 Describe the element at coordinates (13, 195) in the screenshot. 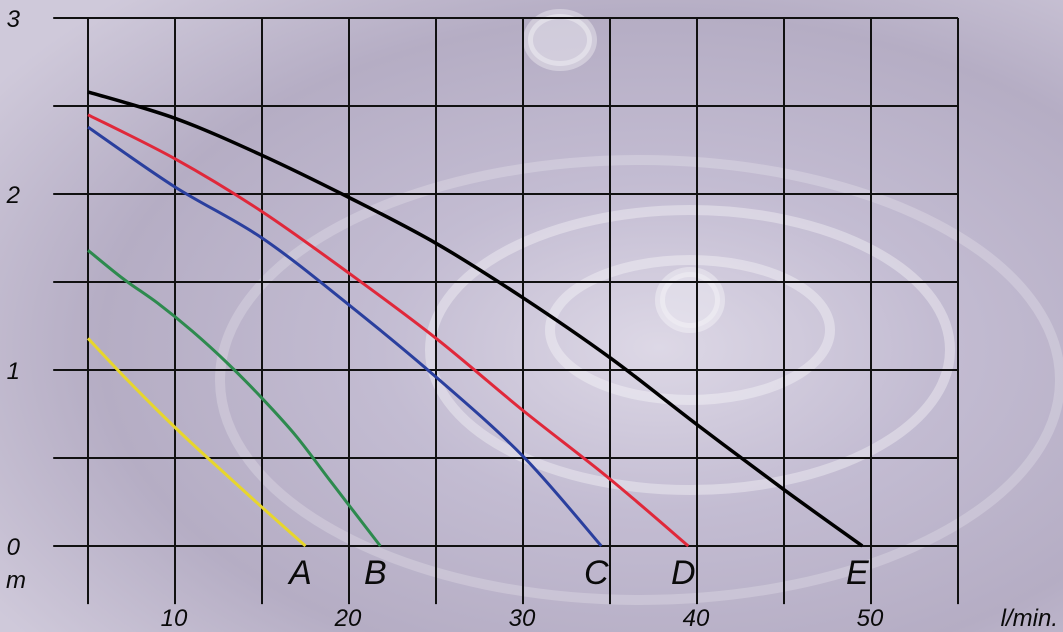

I see `y-tick-label: 2` at that location.